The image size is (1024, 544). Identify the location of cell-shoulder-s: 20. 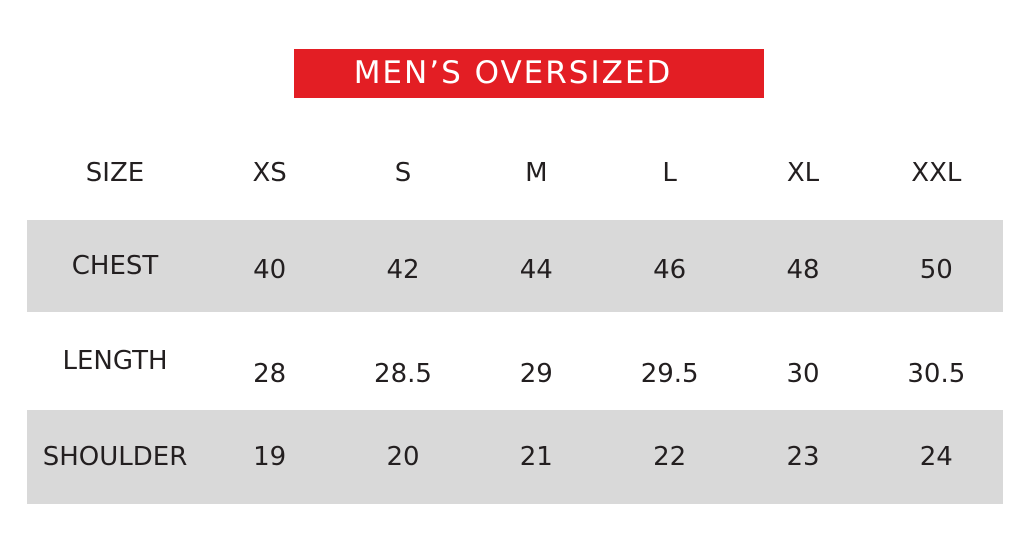
(403, 457).